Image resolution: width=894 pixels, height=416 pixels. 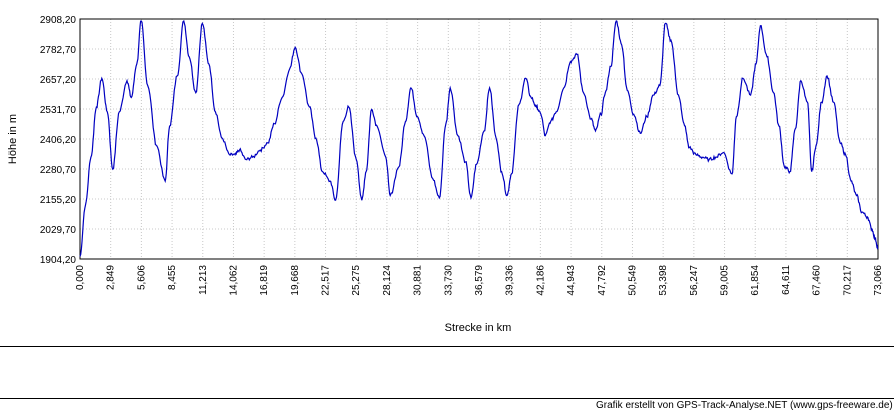 What do you see at coordinates (817, 280) in the screenshot?
I see `x-tick-label: 67,460` at bounding box center [817, 280].